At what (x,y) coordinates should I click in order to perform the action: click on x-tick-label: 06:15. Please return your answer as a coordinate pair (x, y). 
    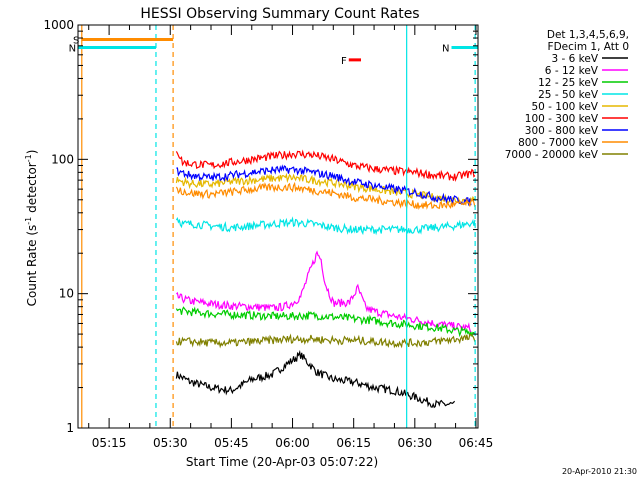
    Looking at the image, I should click on (353, 443).